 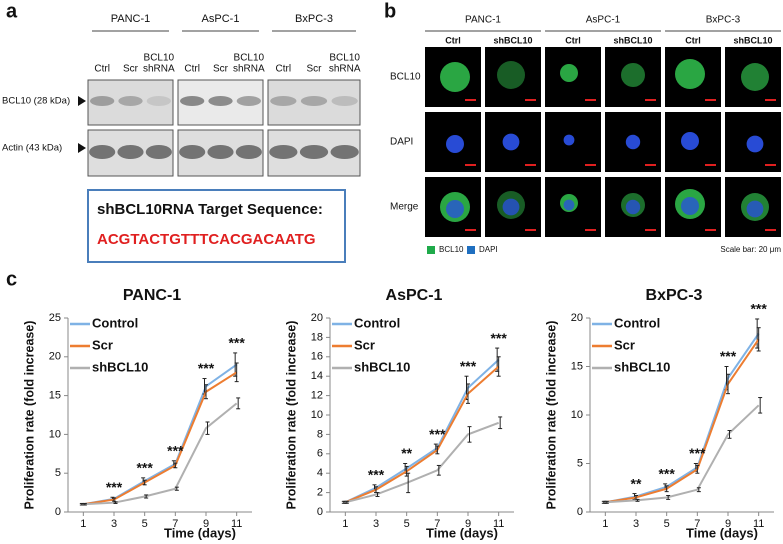 What do you see at coordinates (697, 524) in the screenshot?
I see `x-tick-label: 7` at bounding box center [697, 524].